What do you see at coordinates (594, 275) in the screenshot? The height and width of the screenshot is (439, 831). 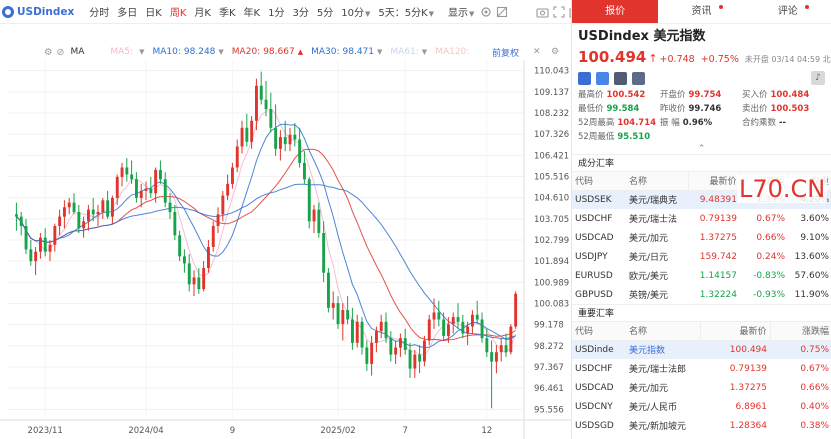 I see `table-cell-code: EURUSD` at bounding box center [594, 275].